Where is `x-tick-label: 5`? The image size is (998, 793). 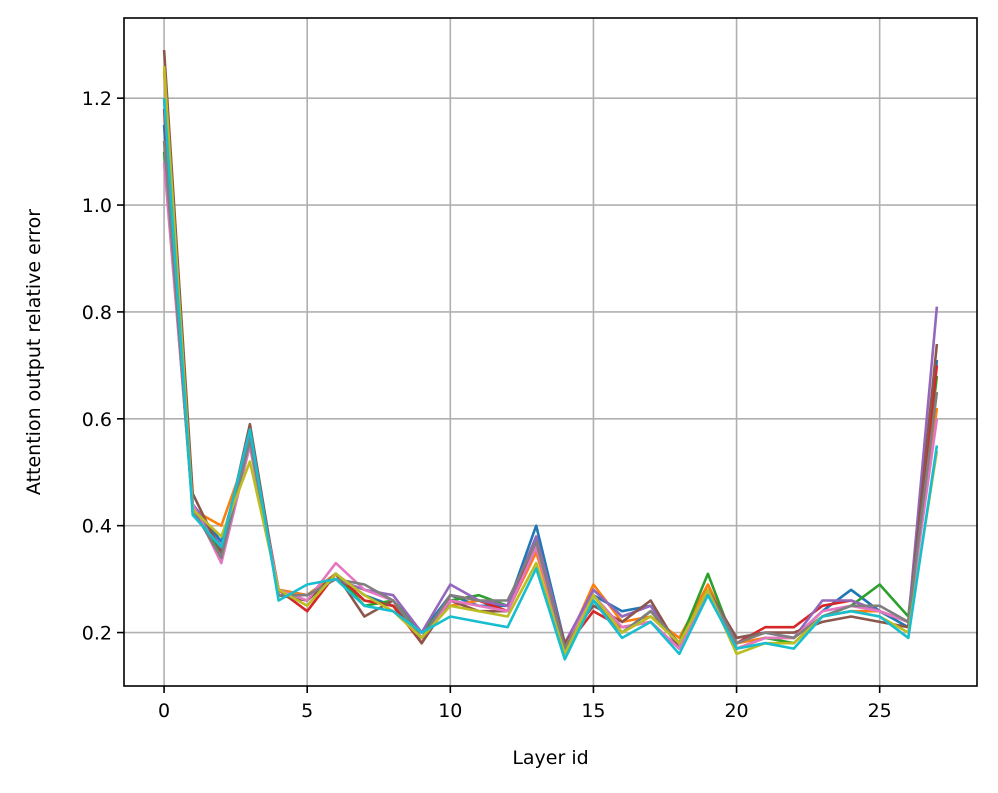
x-tick-label: 5 is located at coordinates (307, 711).